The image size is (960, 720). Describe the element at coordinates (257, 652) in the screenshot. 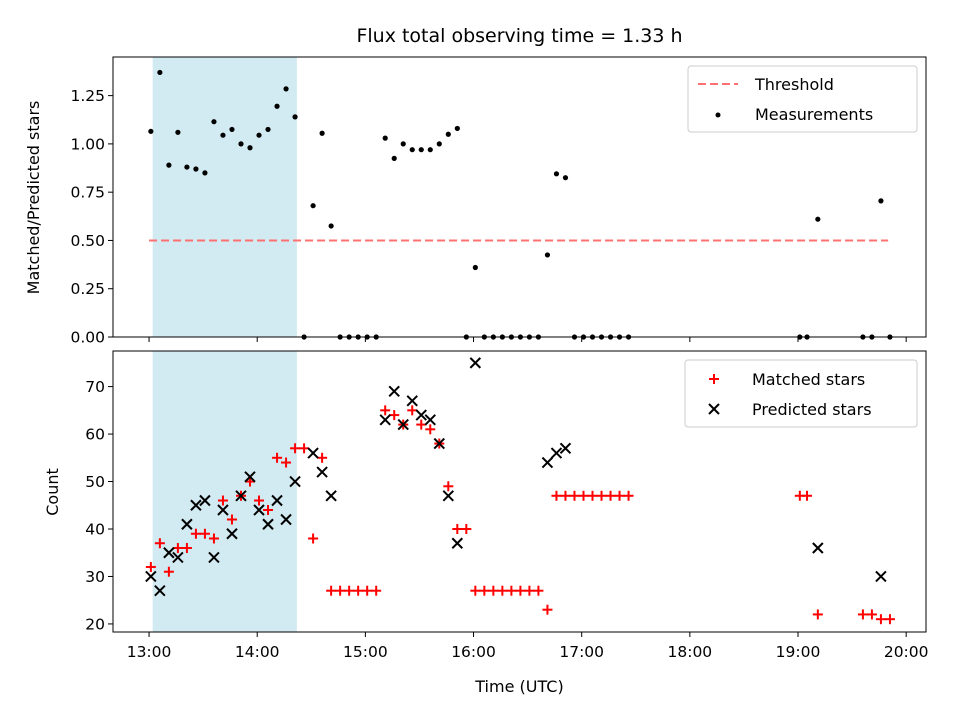

I see `x-tick-label: 14:00` at that location.